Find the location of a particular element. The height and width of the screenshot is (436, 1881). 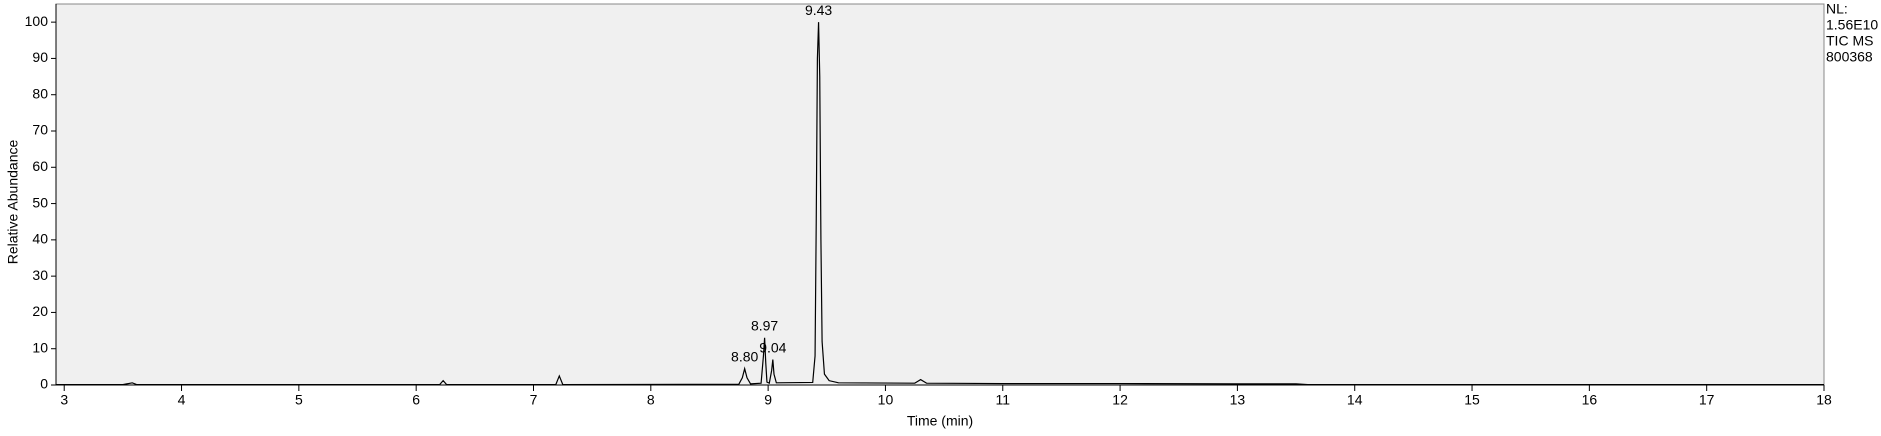

x-tick-label: 10 is located at coordinates (886, 400).